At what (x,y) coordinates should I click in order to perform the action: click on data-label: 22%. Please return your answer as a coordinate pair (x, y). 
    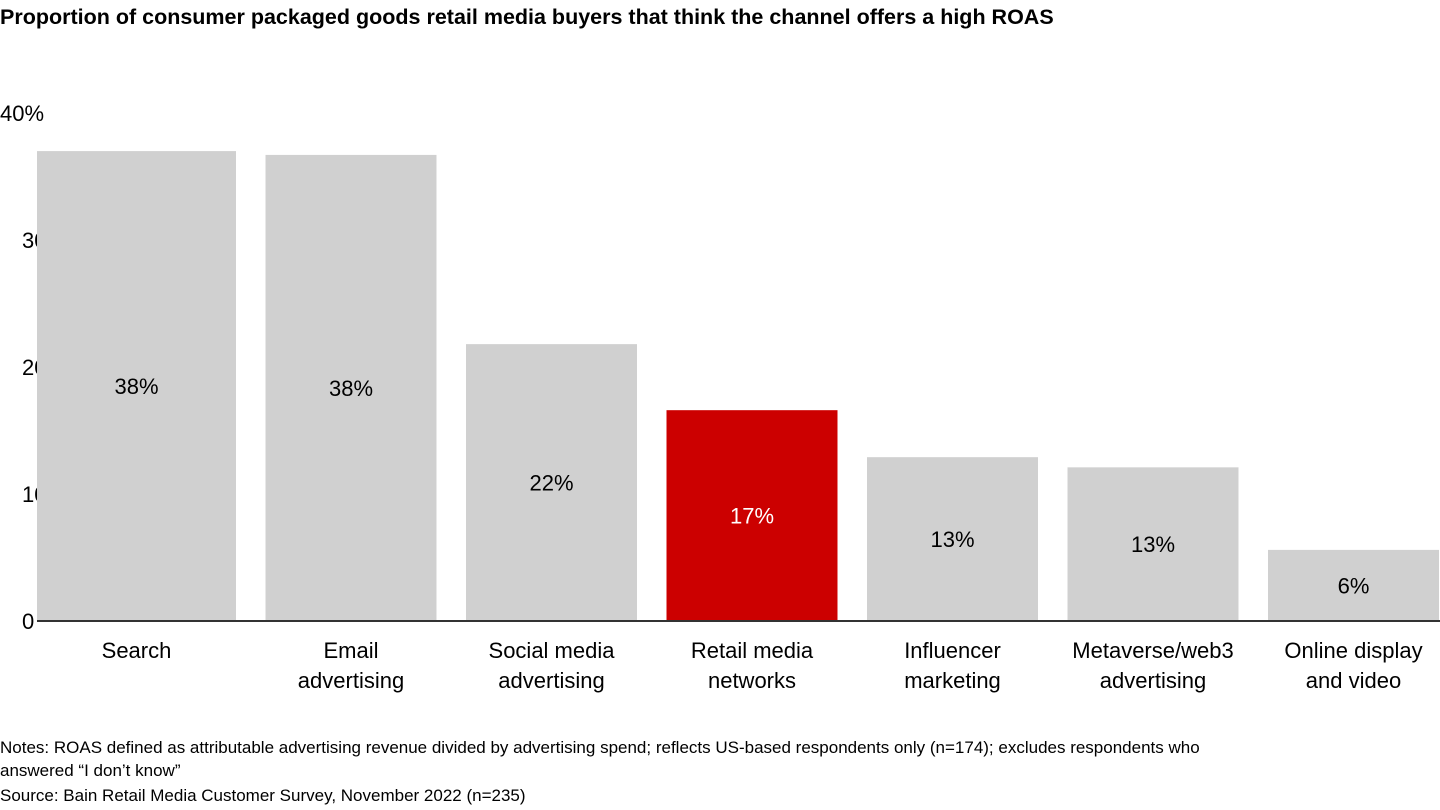
    Looking at the image, I should click on (551, 483).